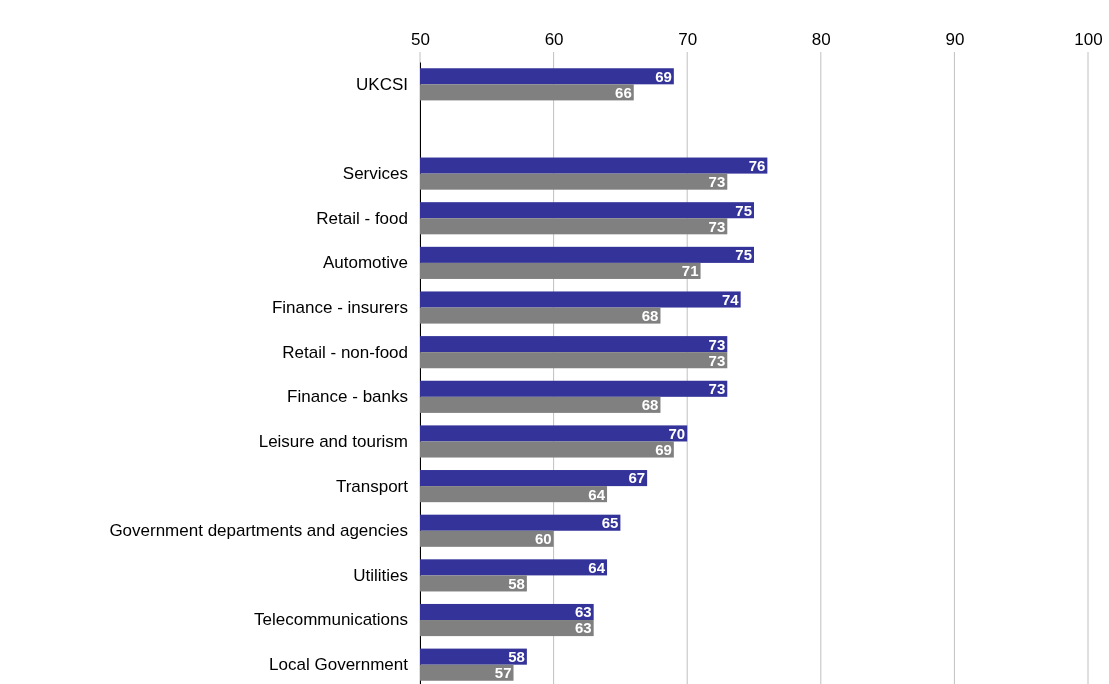  What do you see at coordinates (730, 299) in the screenshot?
I see `data-label: 74` at bounding box center [730, 299].